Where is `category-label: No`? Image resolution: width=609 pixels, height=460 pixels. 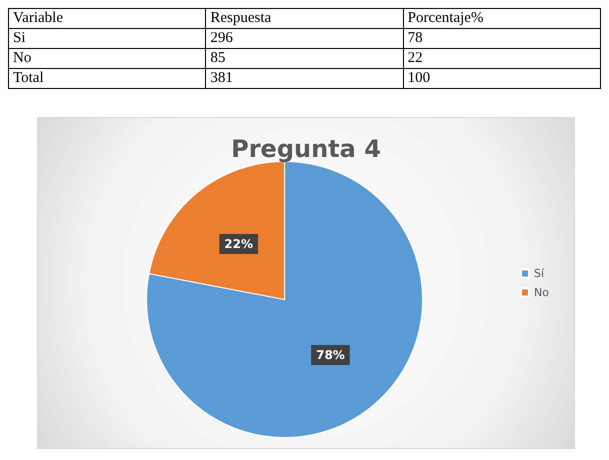 category-label: No is located at coordinates (107, 58).